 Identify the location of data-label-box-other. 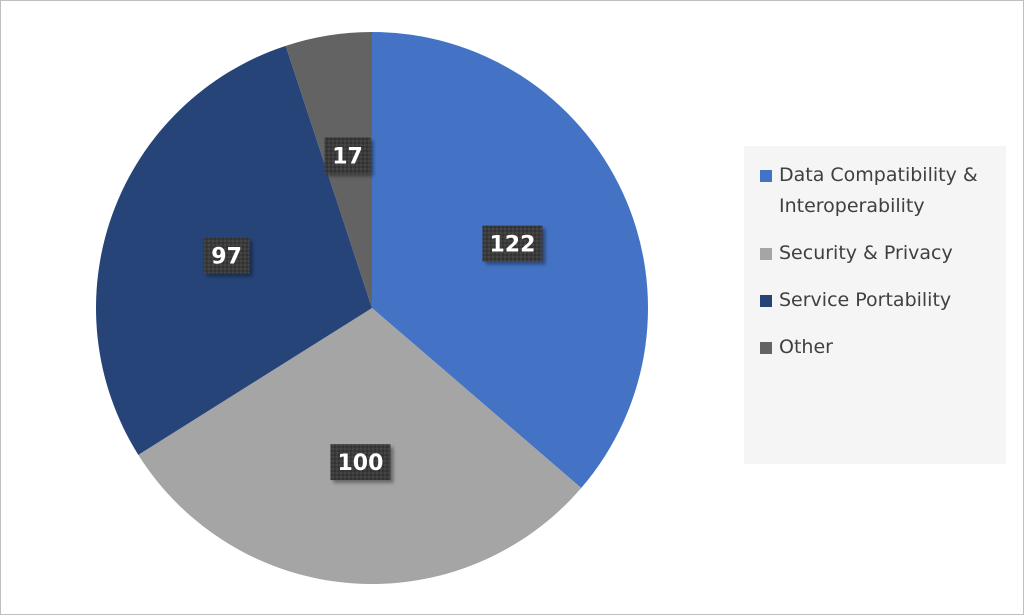
(347, 155).